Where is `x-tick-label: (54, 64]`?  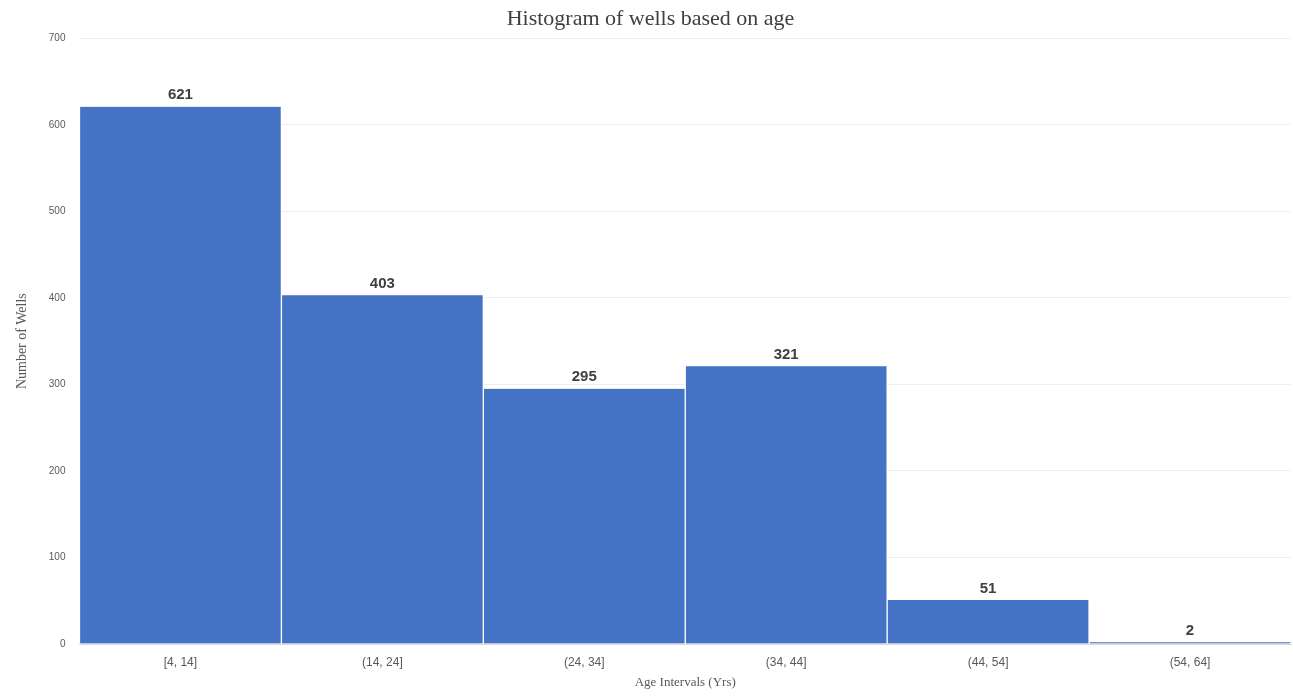 x-tick-label: (54, 64] is located at coordinates (1190, 661).